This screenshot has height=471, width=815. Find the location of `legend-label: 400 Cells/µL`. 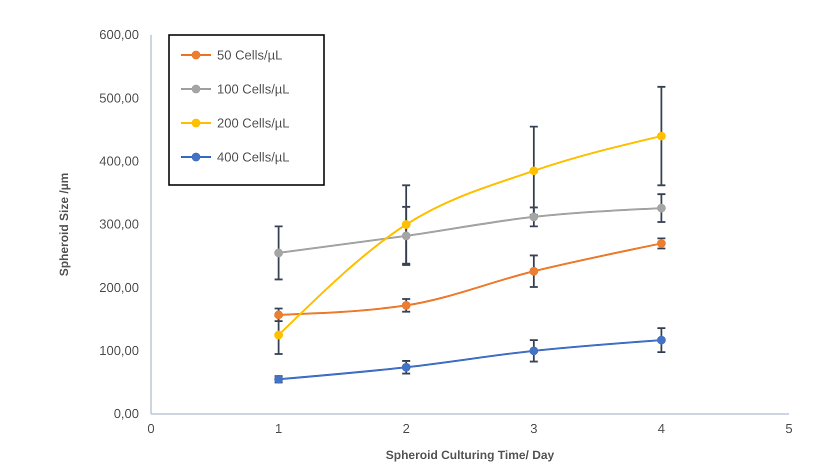

legend-label: 400 Cells/µL is located at coordinates (253, 157).